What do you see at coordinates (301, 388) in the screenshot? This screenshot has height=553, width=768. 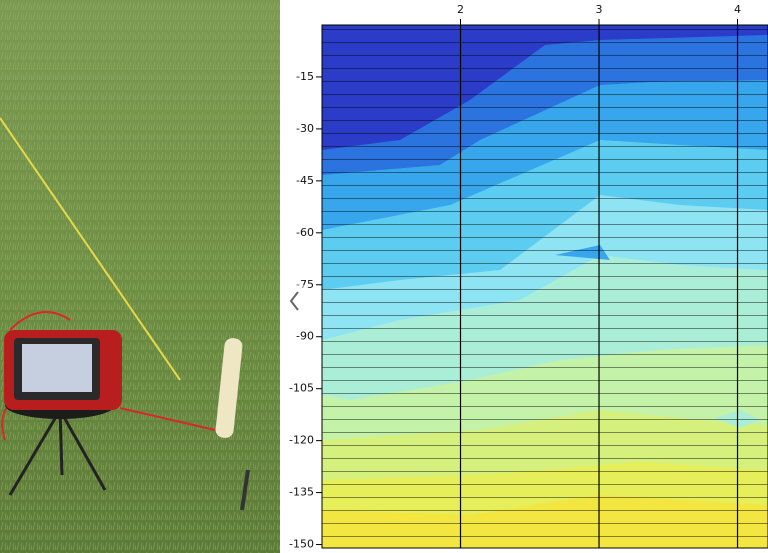 I see `y-tick-label: -105` at bounding box center [301, 388].